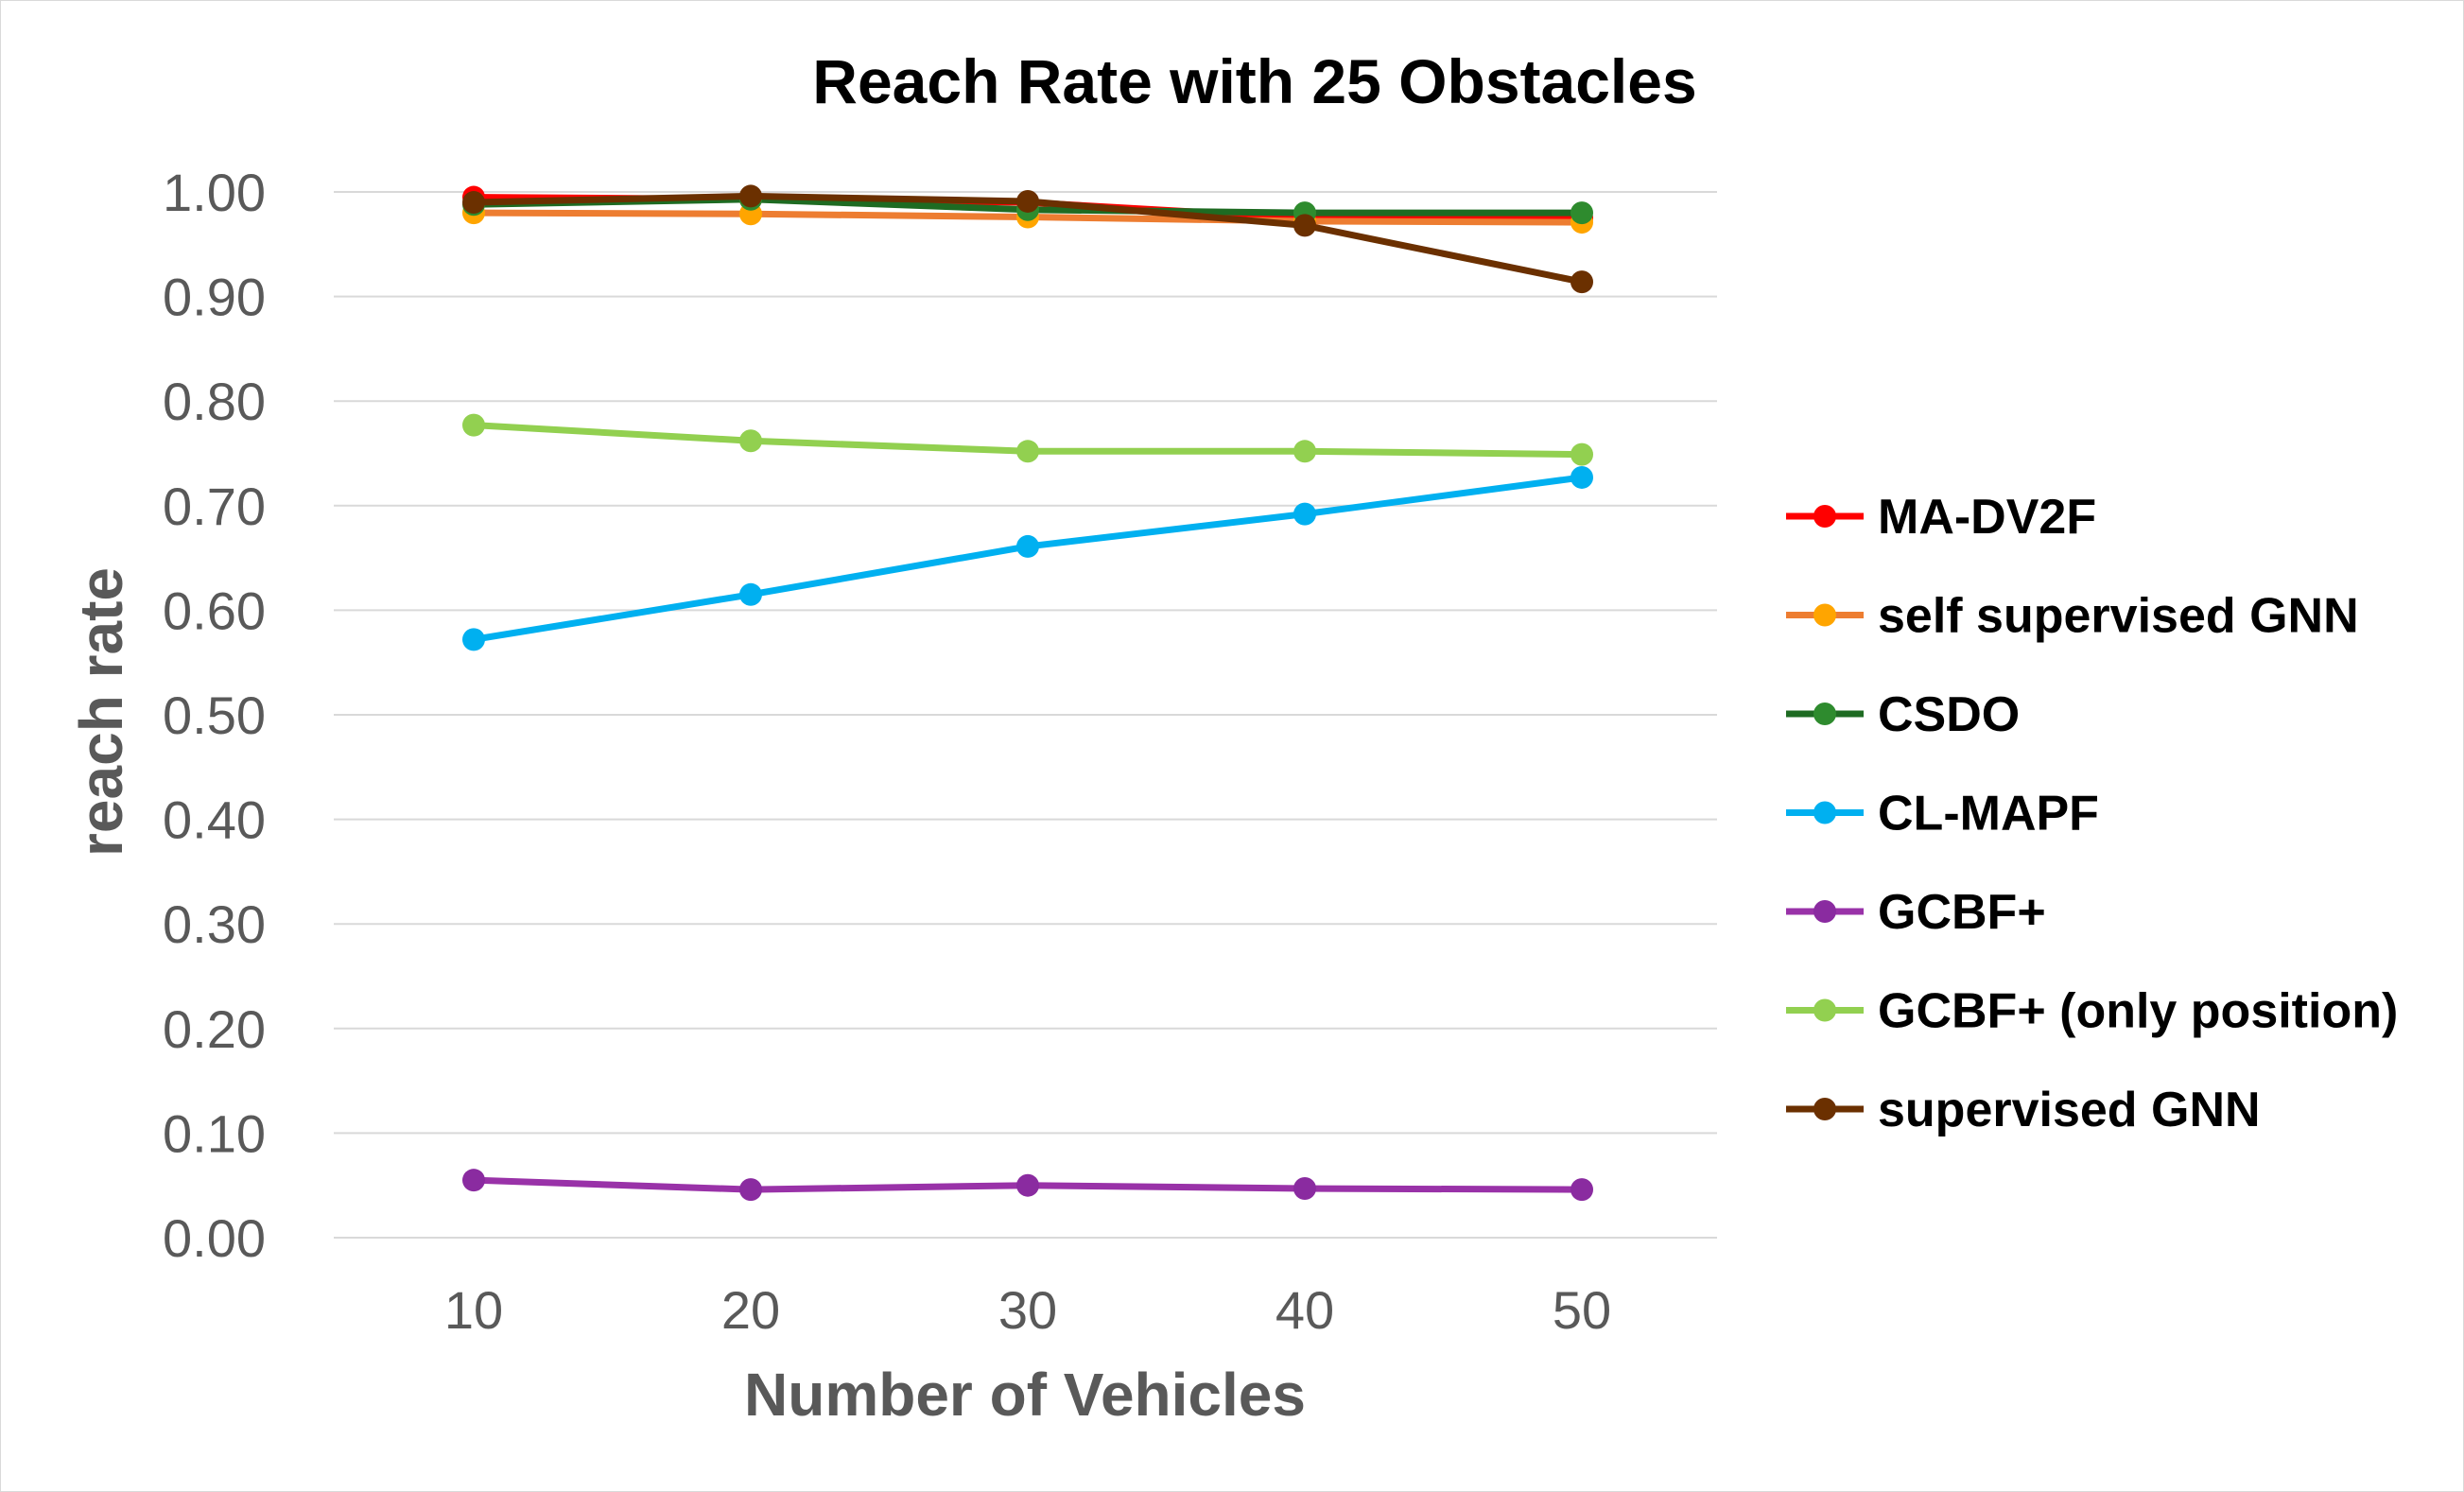 The width and height of the screenshot is (2464, 1492). I want to click on y-tick-label: 0.50, so click(214, 715).